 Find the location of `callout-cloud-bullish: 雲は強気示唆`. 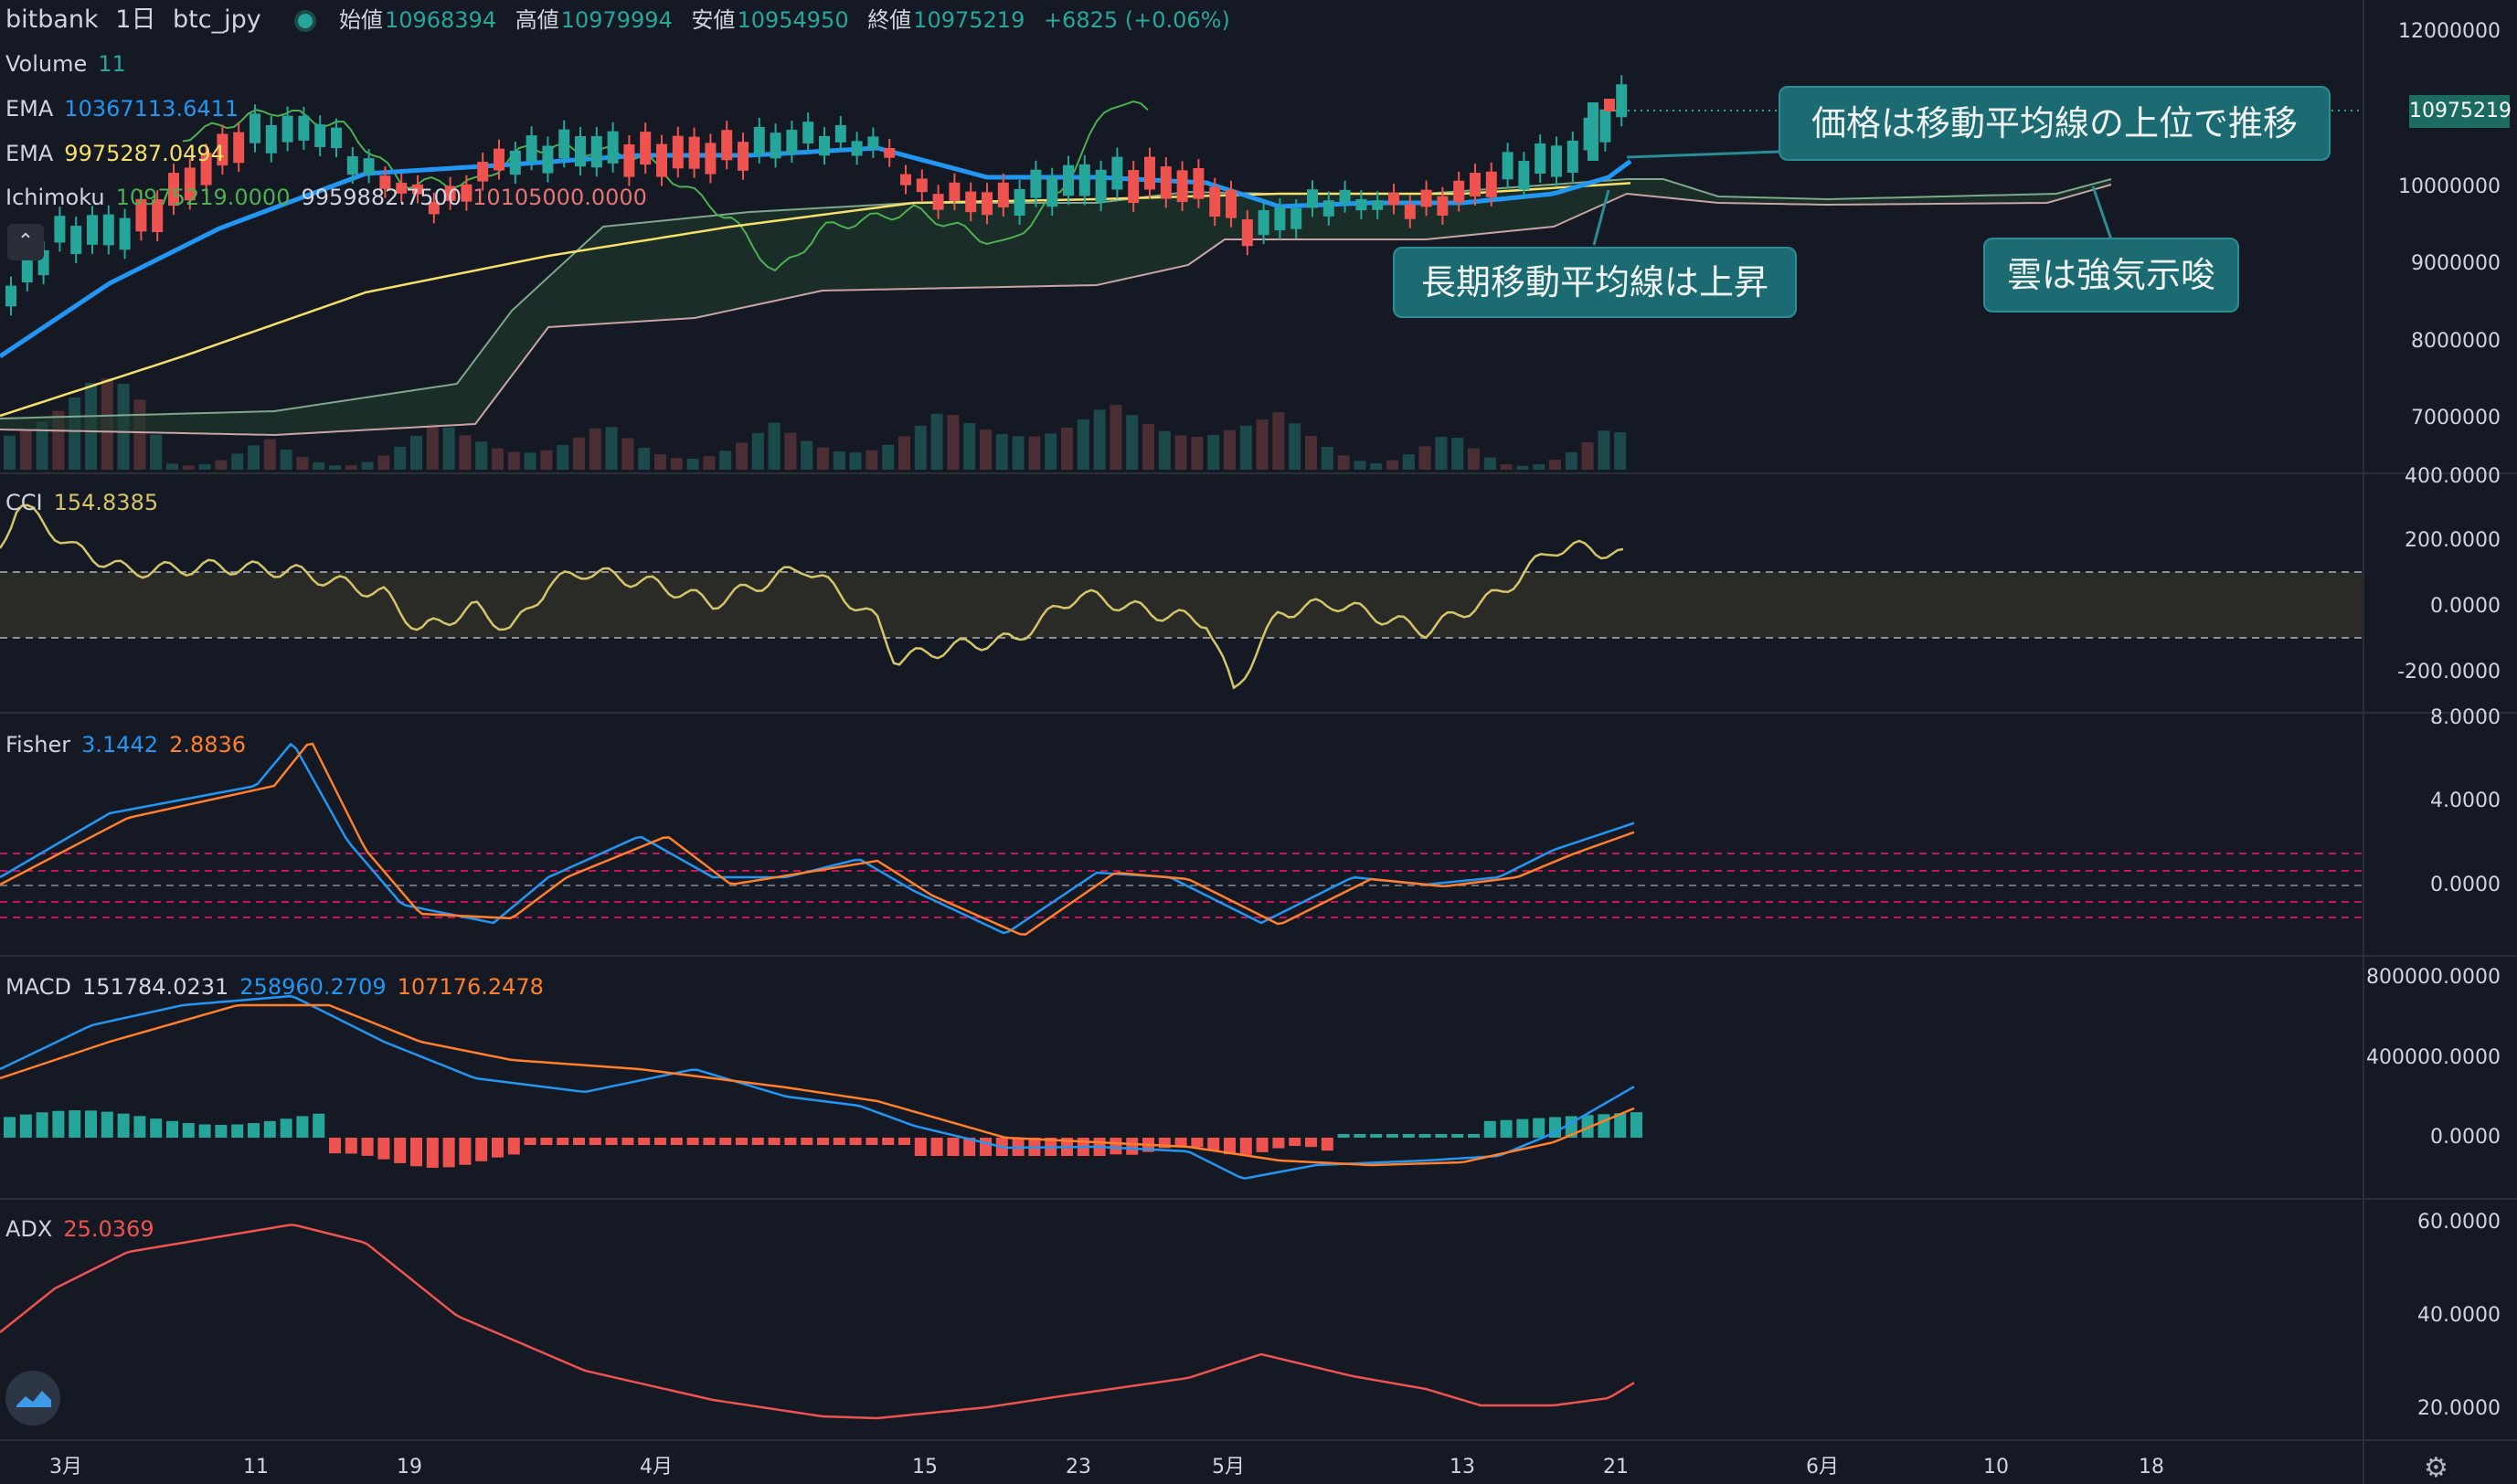

callout-cloud-bullish: 雲は強気示唆 is located at coordinates (2111, 275).